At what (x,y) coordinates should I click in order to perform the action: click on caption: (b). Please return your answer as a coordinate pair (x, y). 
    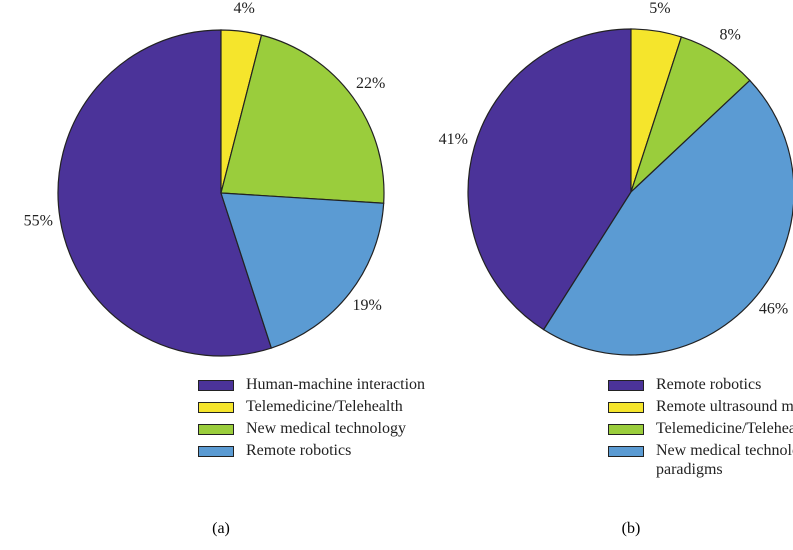
    Looking at the image, I should click on (631, 528).